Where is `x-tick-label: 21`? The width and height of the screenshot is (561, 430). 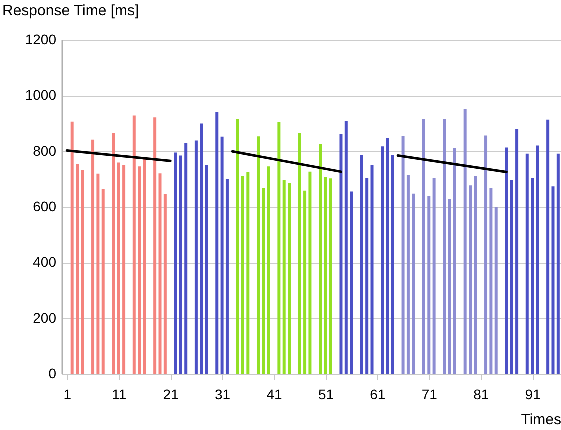
x-tick-label: 21 is located at coordinates (171, 394).